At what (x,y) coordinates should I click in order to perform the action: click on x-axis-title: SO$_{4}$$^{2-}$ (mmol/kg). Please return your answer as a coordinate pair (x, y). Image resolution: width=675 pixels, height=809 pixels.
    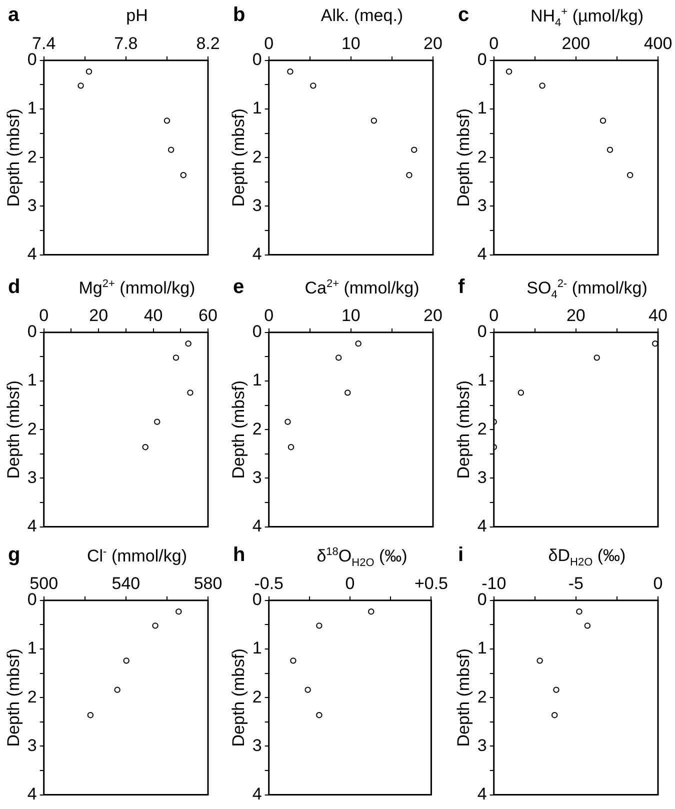
    Looking at the image, I should click on (587, 290).